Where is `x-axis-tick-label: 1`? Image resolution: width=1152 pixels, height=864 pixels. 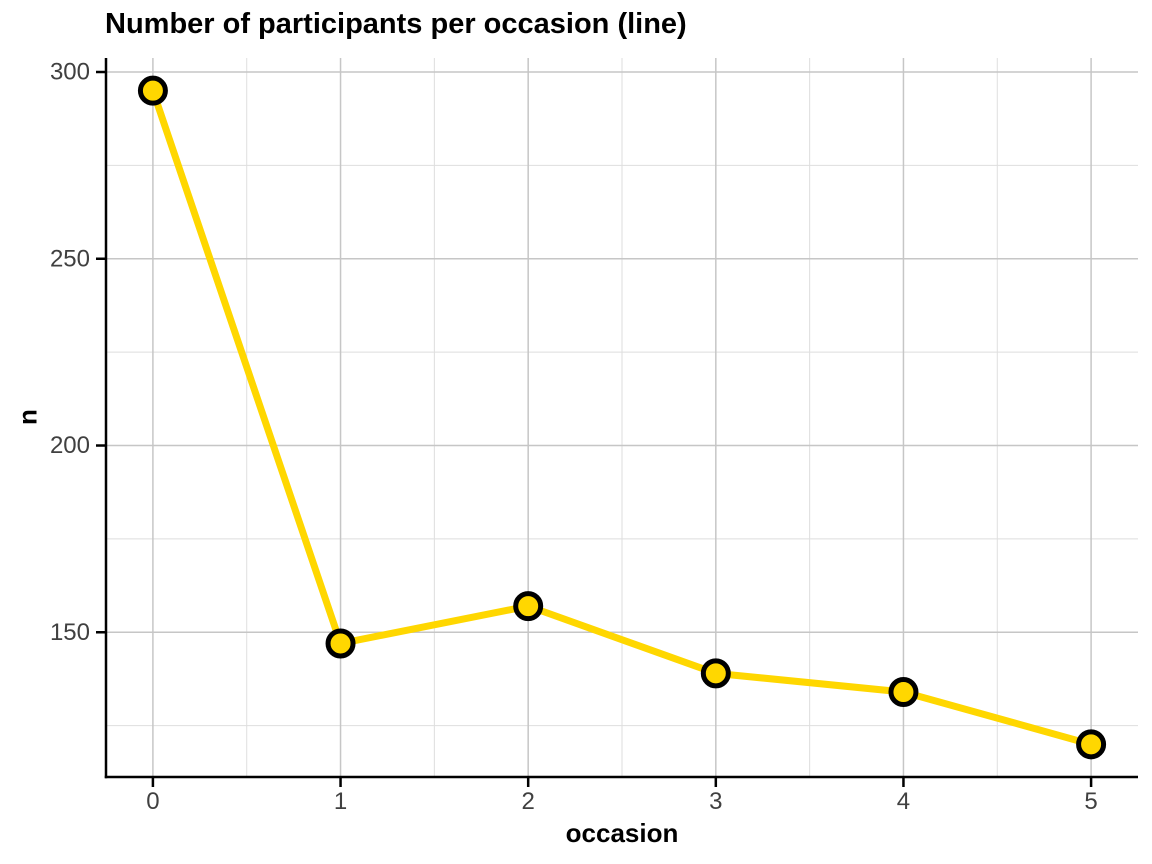 x-axis-tick-label: 1 is located at coordinates (340, 801).